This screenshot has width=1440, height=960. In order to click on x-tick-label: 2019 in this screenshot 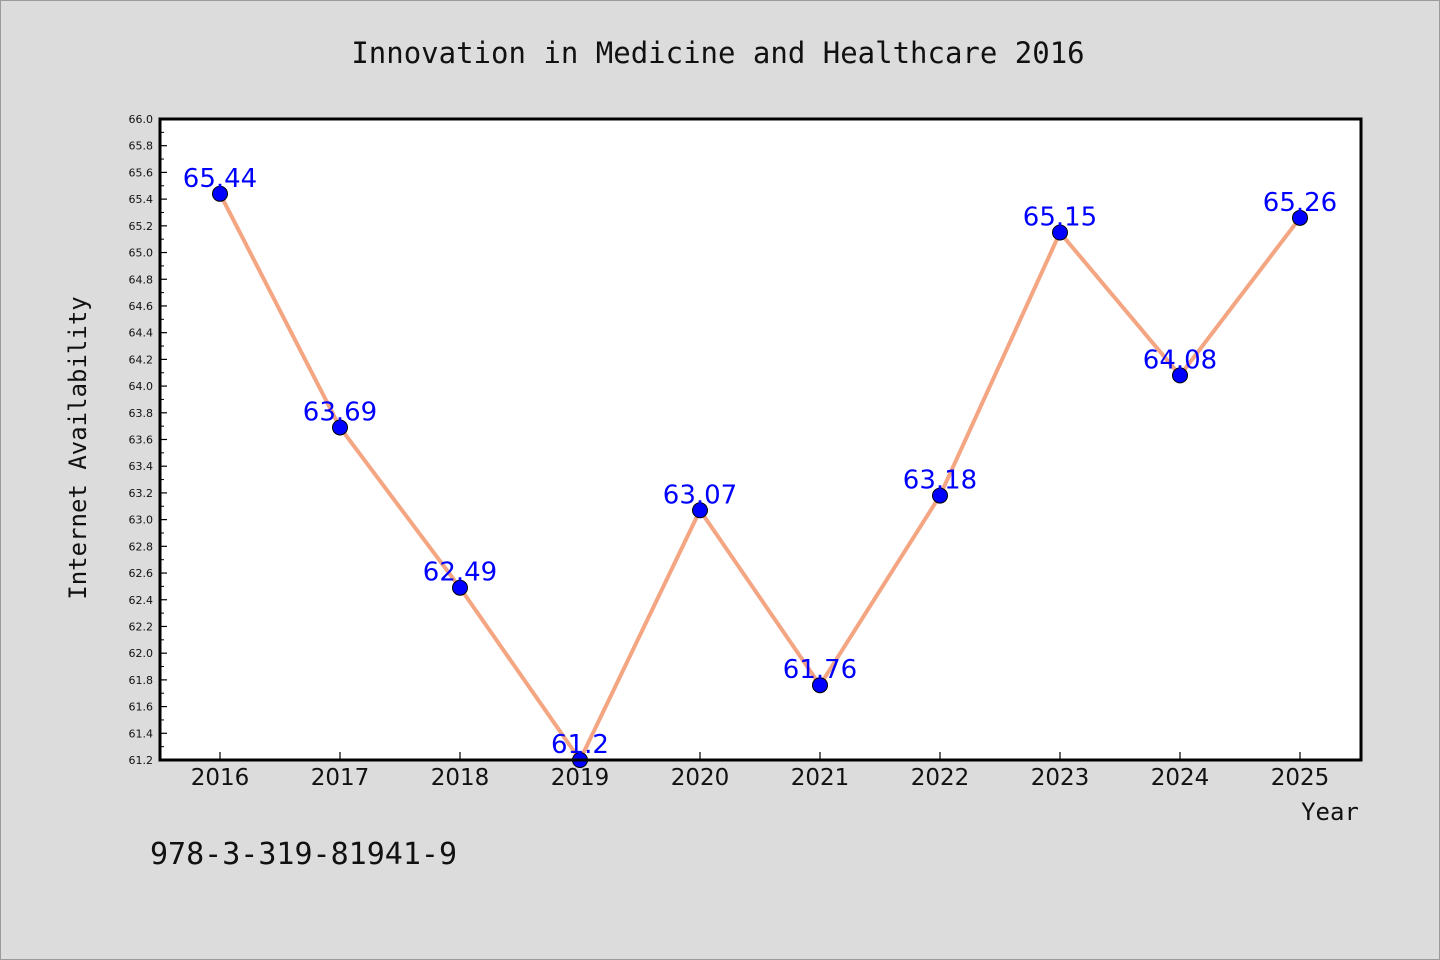, I will do `click(580, 778)`.